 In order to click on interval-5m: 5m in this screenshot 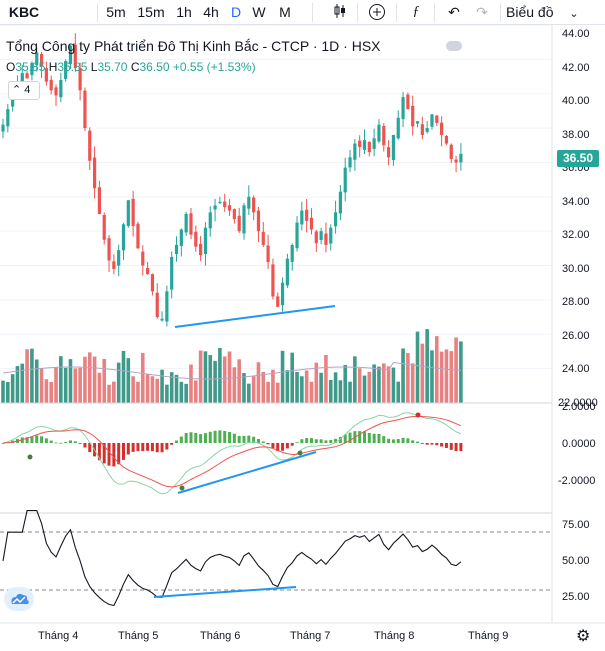, I will do `click(116, 12)`.